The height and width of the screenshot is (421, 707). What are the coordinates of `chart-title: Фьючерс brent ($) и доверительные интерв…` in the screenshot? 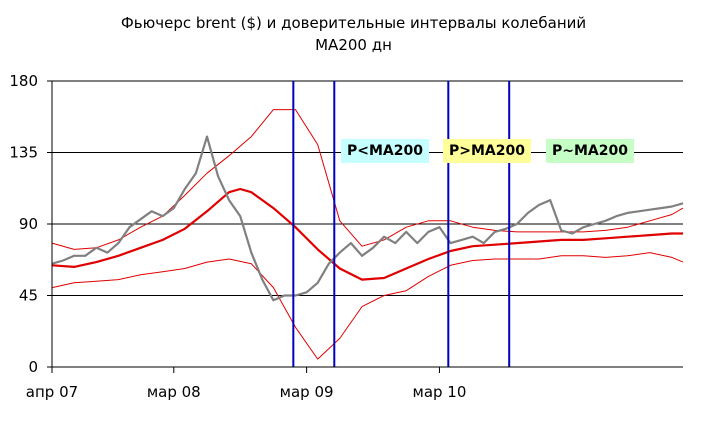 It's located at (353, 23).